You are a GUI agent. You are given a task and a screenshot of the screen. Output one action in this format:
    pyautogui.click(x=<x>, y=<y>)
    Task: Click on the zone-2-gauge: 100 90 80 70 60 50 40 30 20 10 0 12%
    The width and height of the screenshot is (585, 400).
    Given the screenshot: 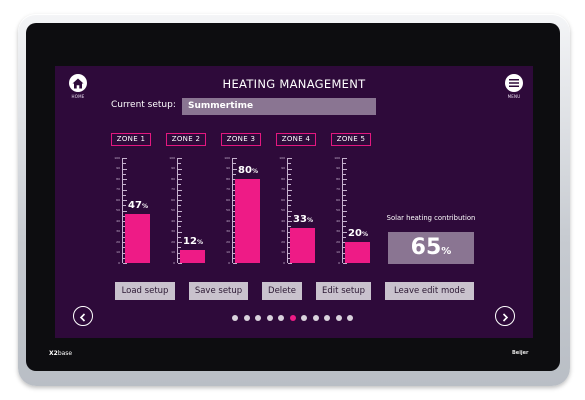 What is the action you would take?
    pyautogui.click(x=192, y=211)
    